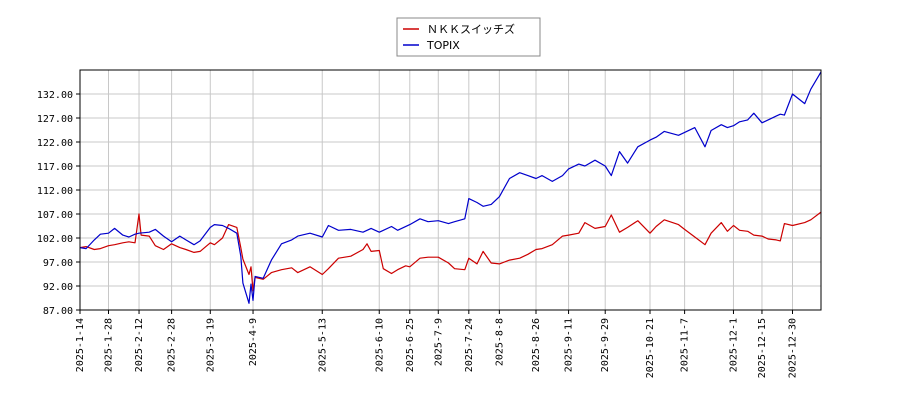  What do you see at coordinates (172, 345) in the screenshot?
I see `x-tick-label: 2025-2-28` at bounding box center [172, 345].